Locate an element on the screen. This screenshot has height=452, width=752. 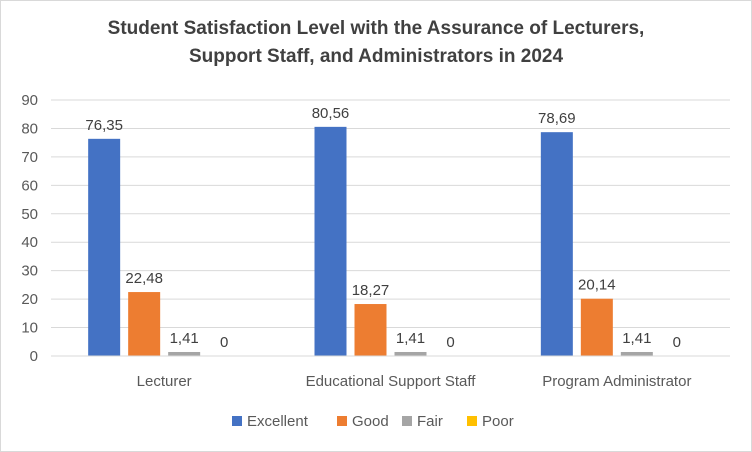
y-tick-label: 70 is located at coordinates (29, 157).